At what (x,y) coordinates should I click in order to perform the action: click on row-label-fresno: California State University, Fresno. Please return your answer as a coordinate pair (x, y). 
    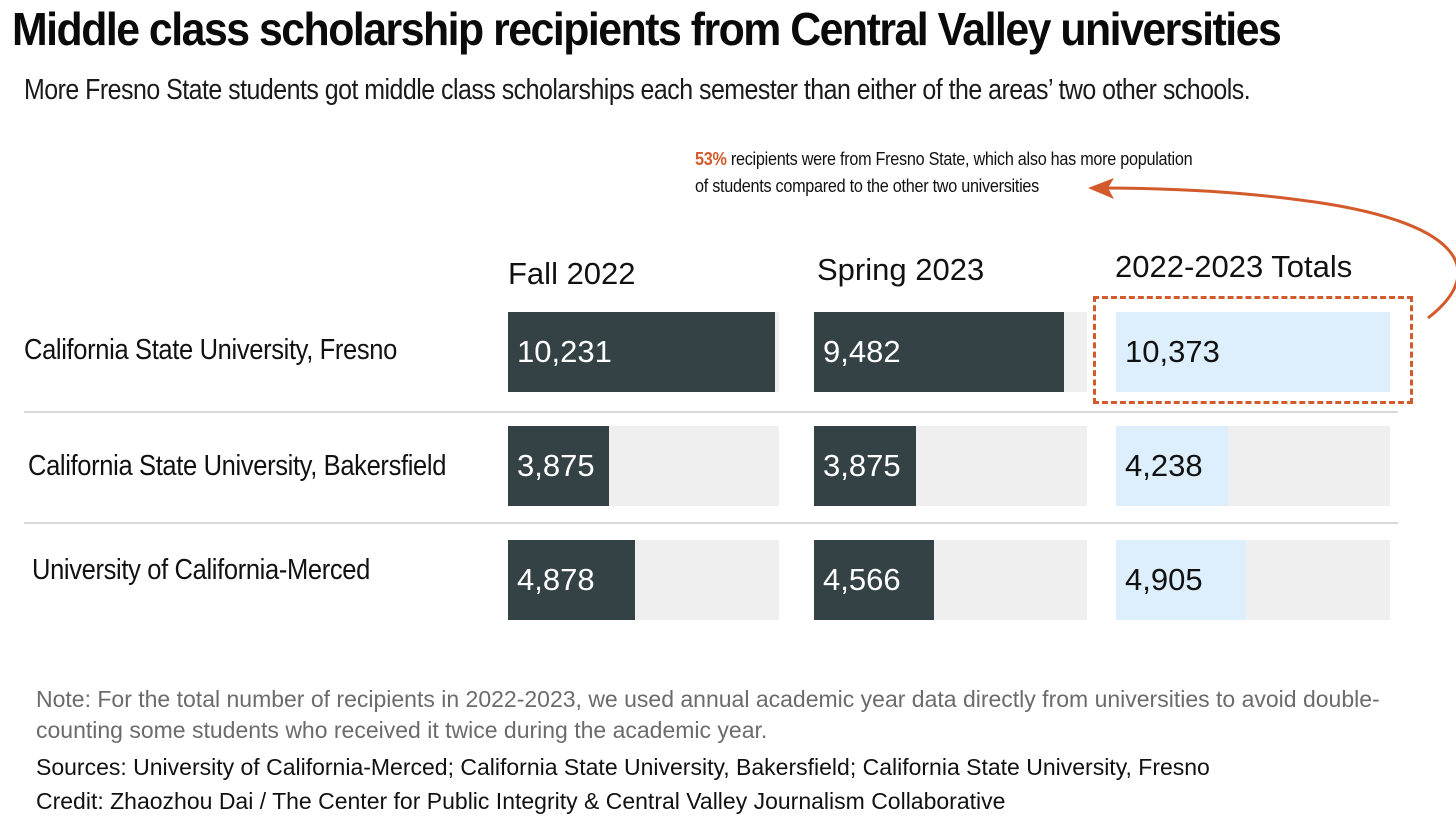
    Looking at the image, I should click on (210, 350).